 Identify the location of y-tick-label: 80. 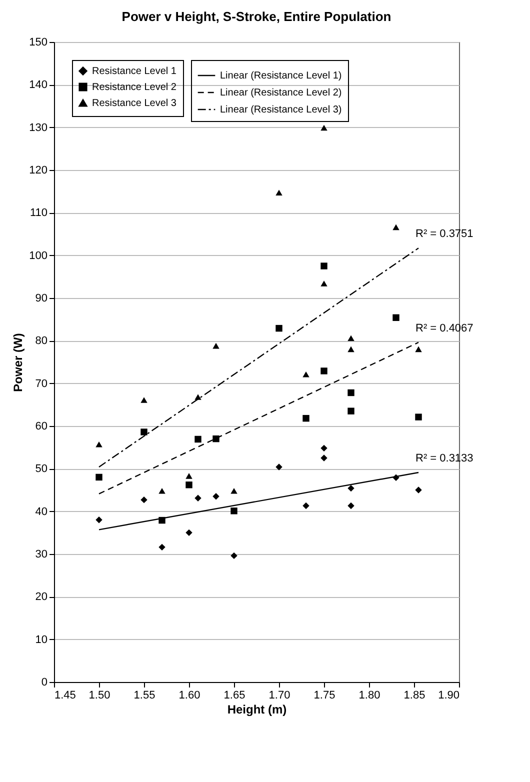
(41, 341).